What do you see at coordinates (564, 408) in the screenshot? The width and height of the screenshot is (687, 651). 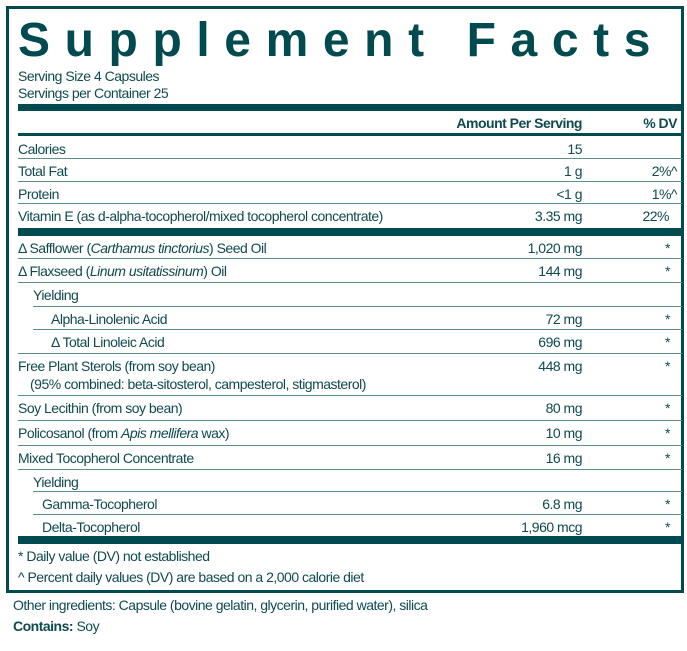 I see `nutrient-amount: 80 mg` at bounding box center [564, 408].